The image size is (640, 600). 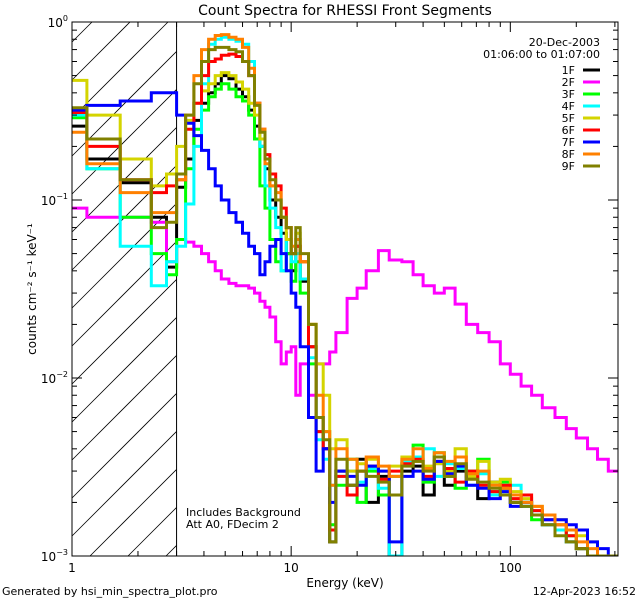 What do you see at coordinates (54, 556) in the screenshot?
I see `y-tick-label: 10⁻³` at bounding box center [54, 556].